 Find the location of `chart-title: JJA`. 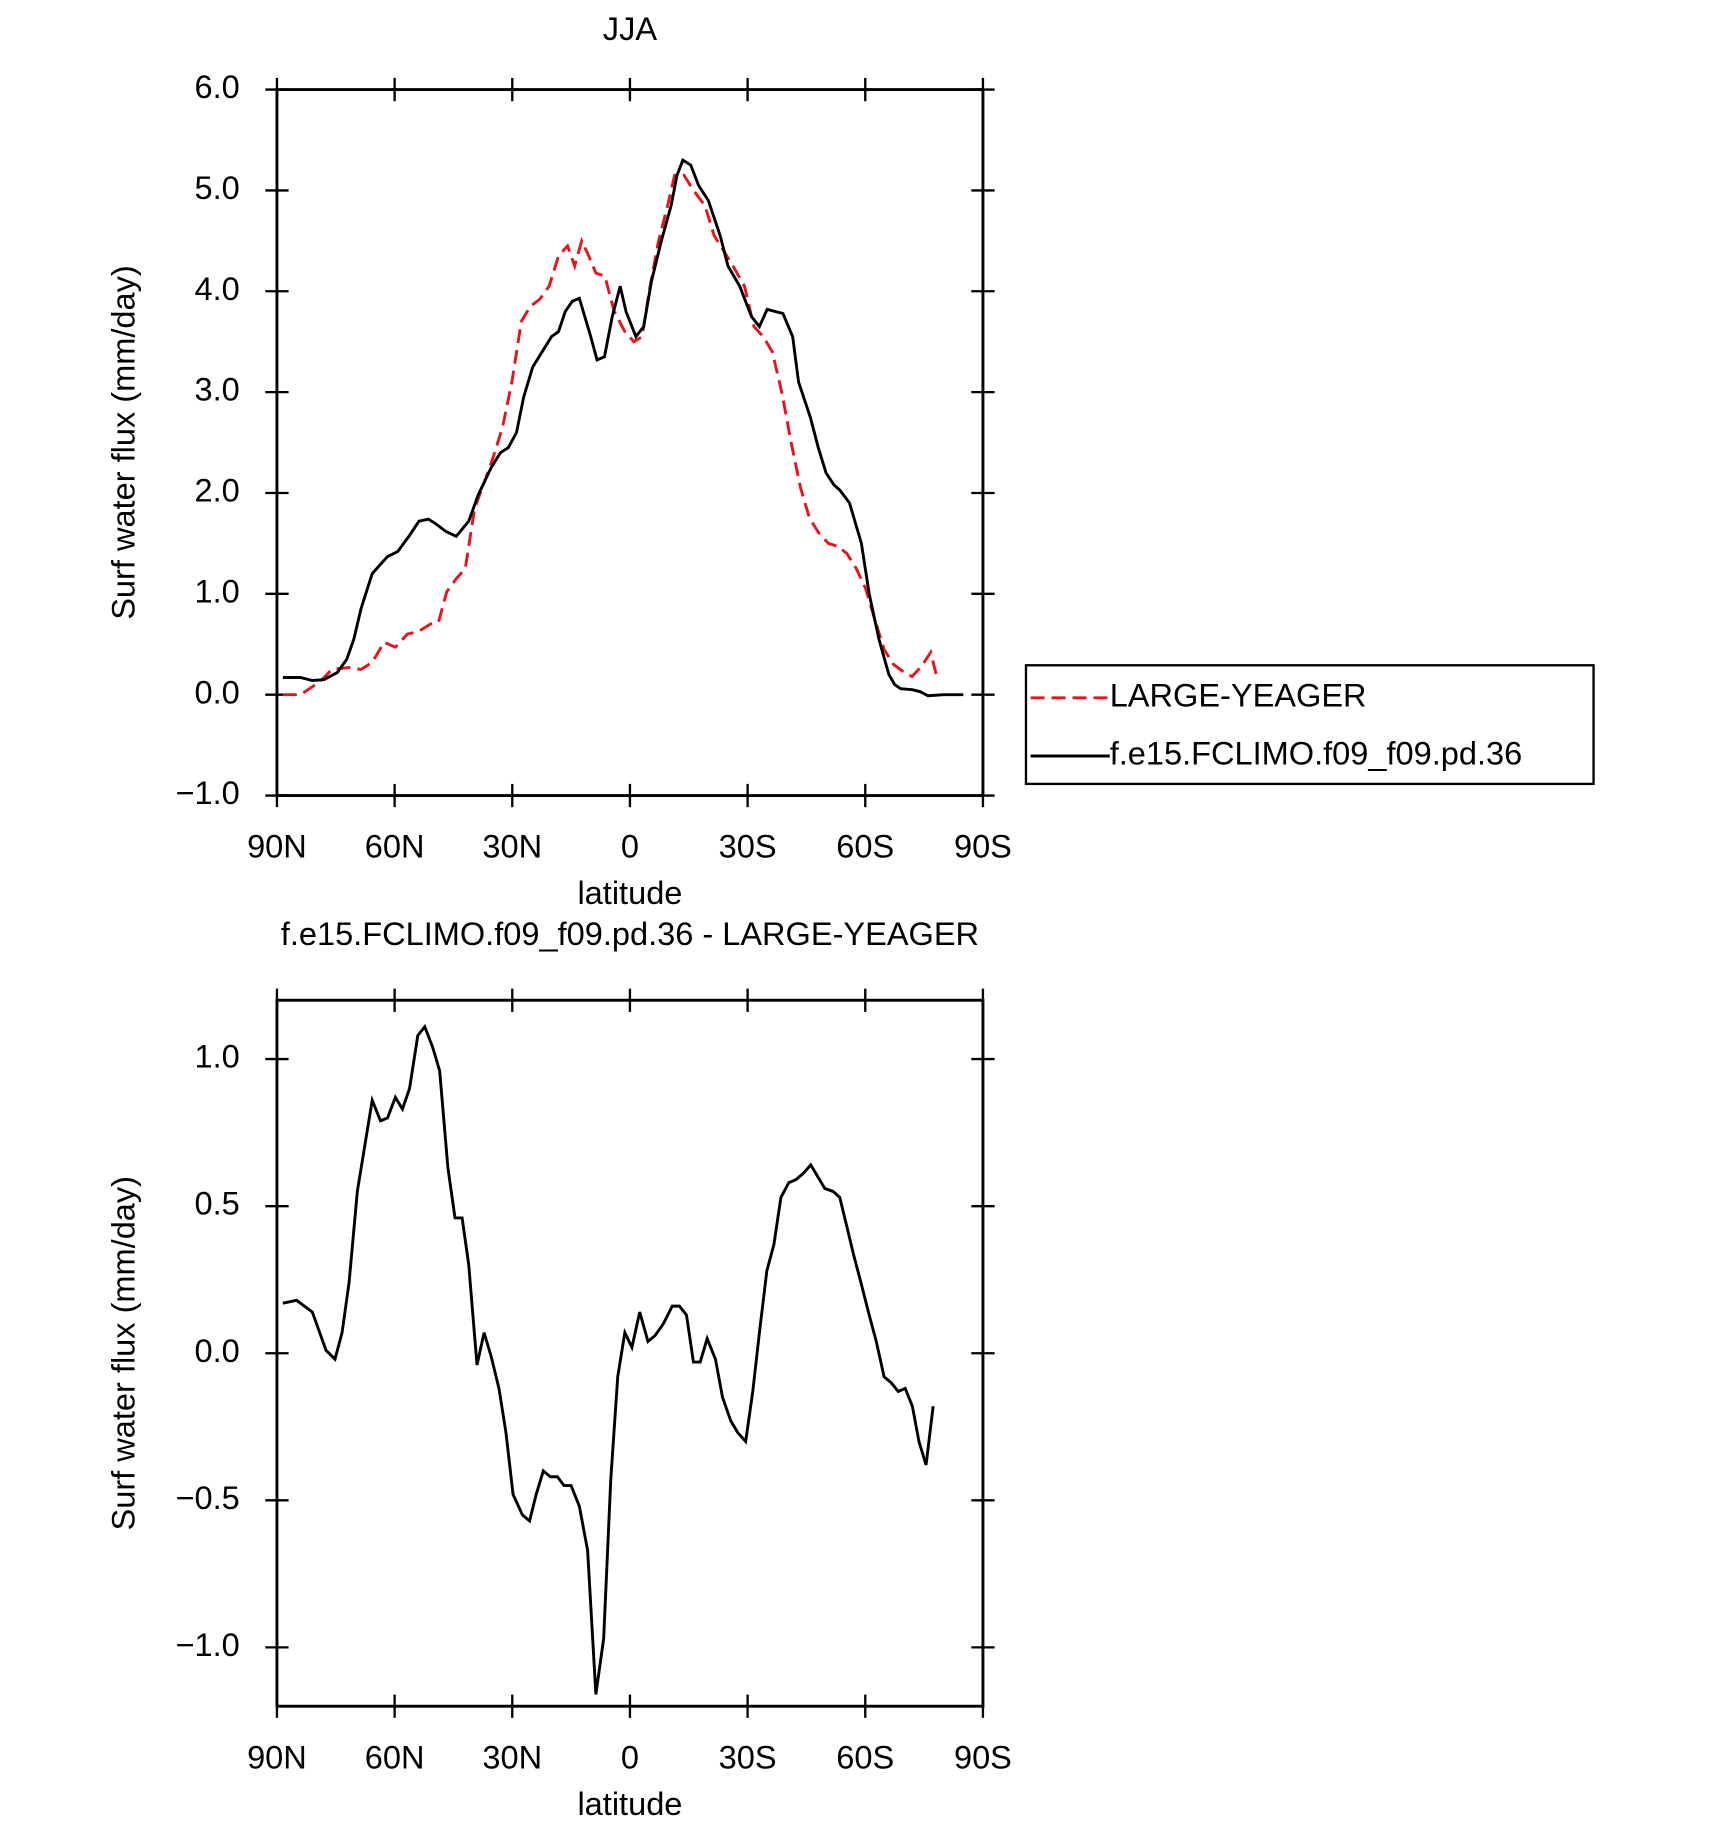

chart-title: JJA is located at coordinates (630, 29).